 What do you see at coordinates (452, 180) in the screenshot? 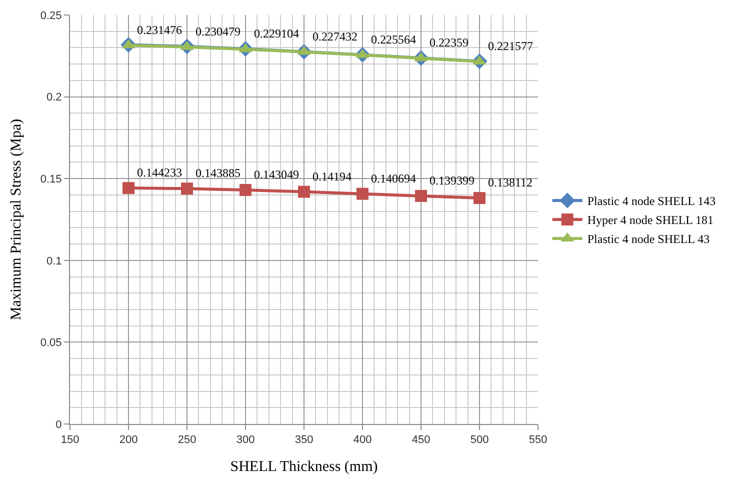
I see `data-label: 0.139399` at bounding box center [452, 180].